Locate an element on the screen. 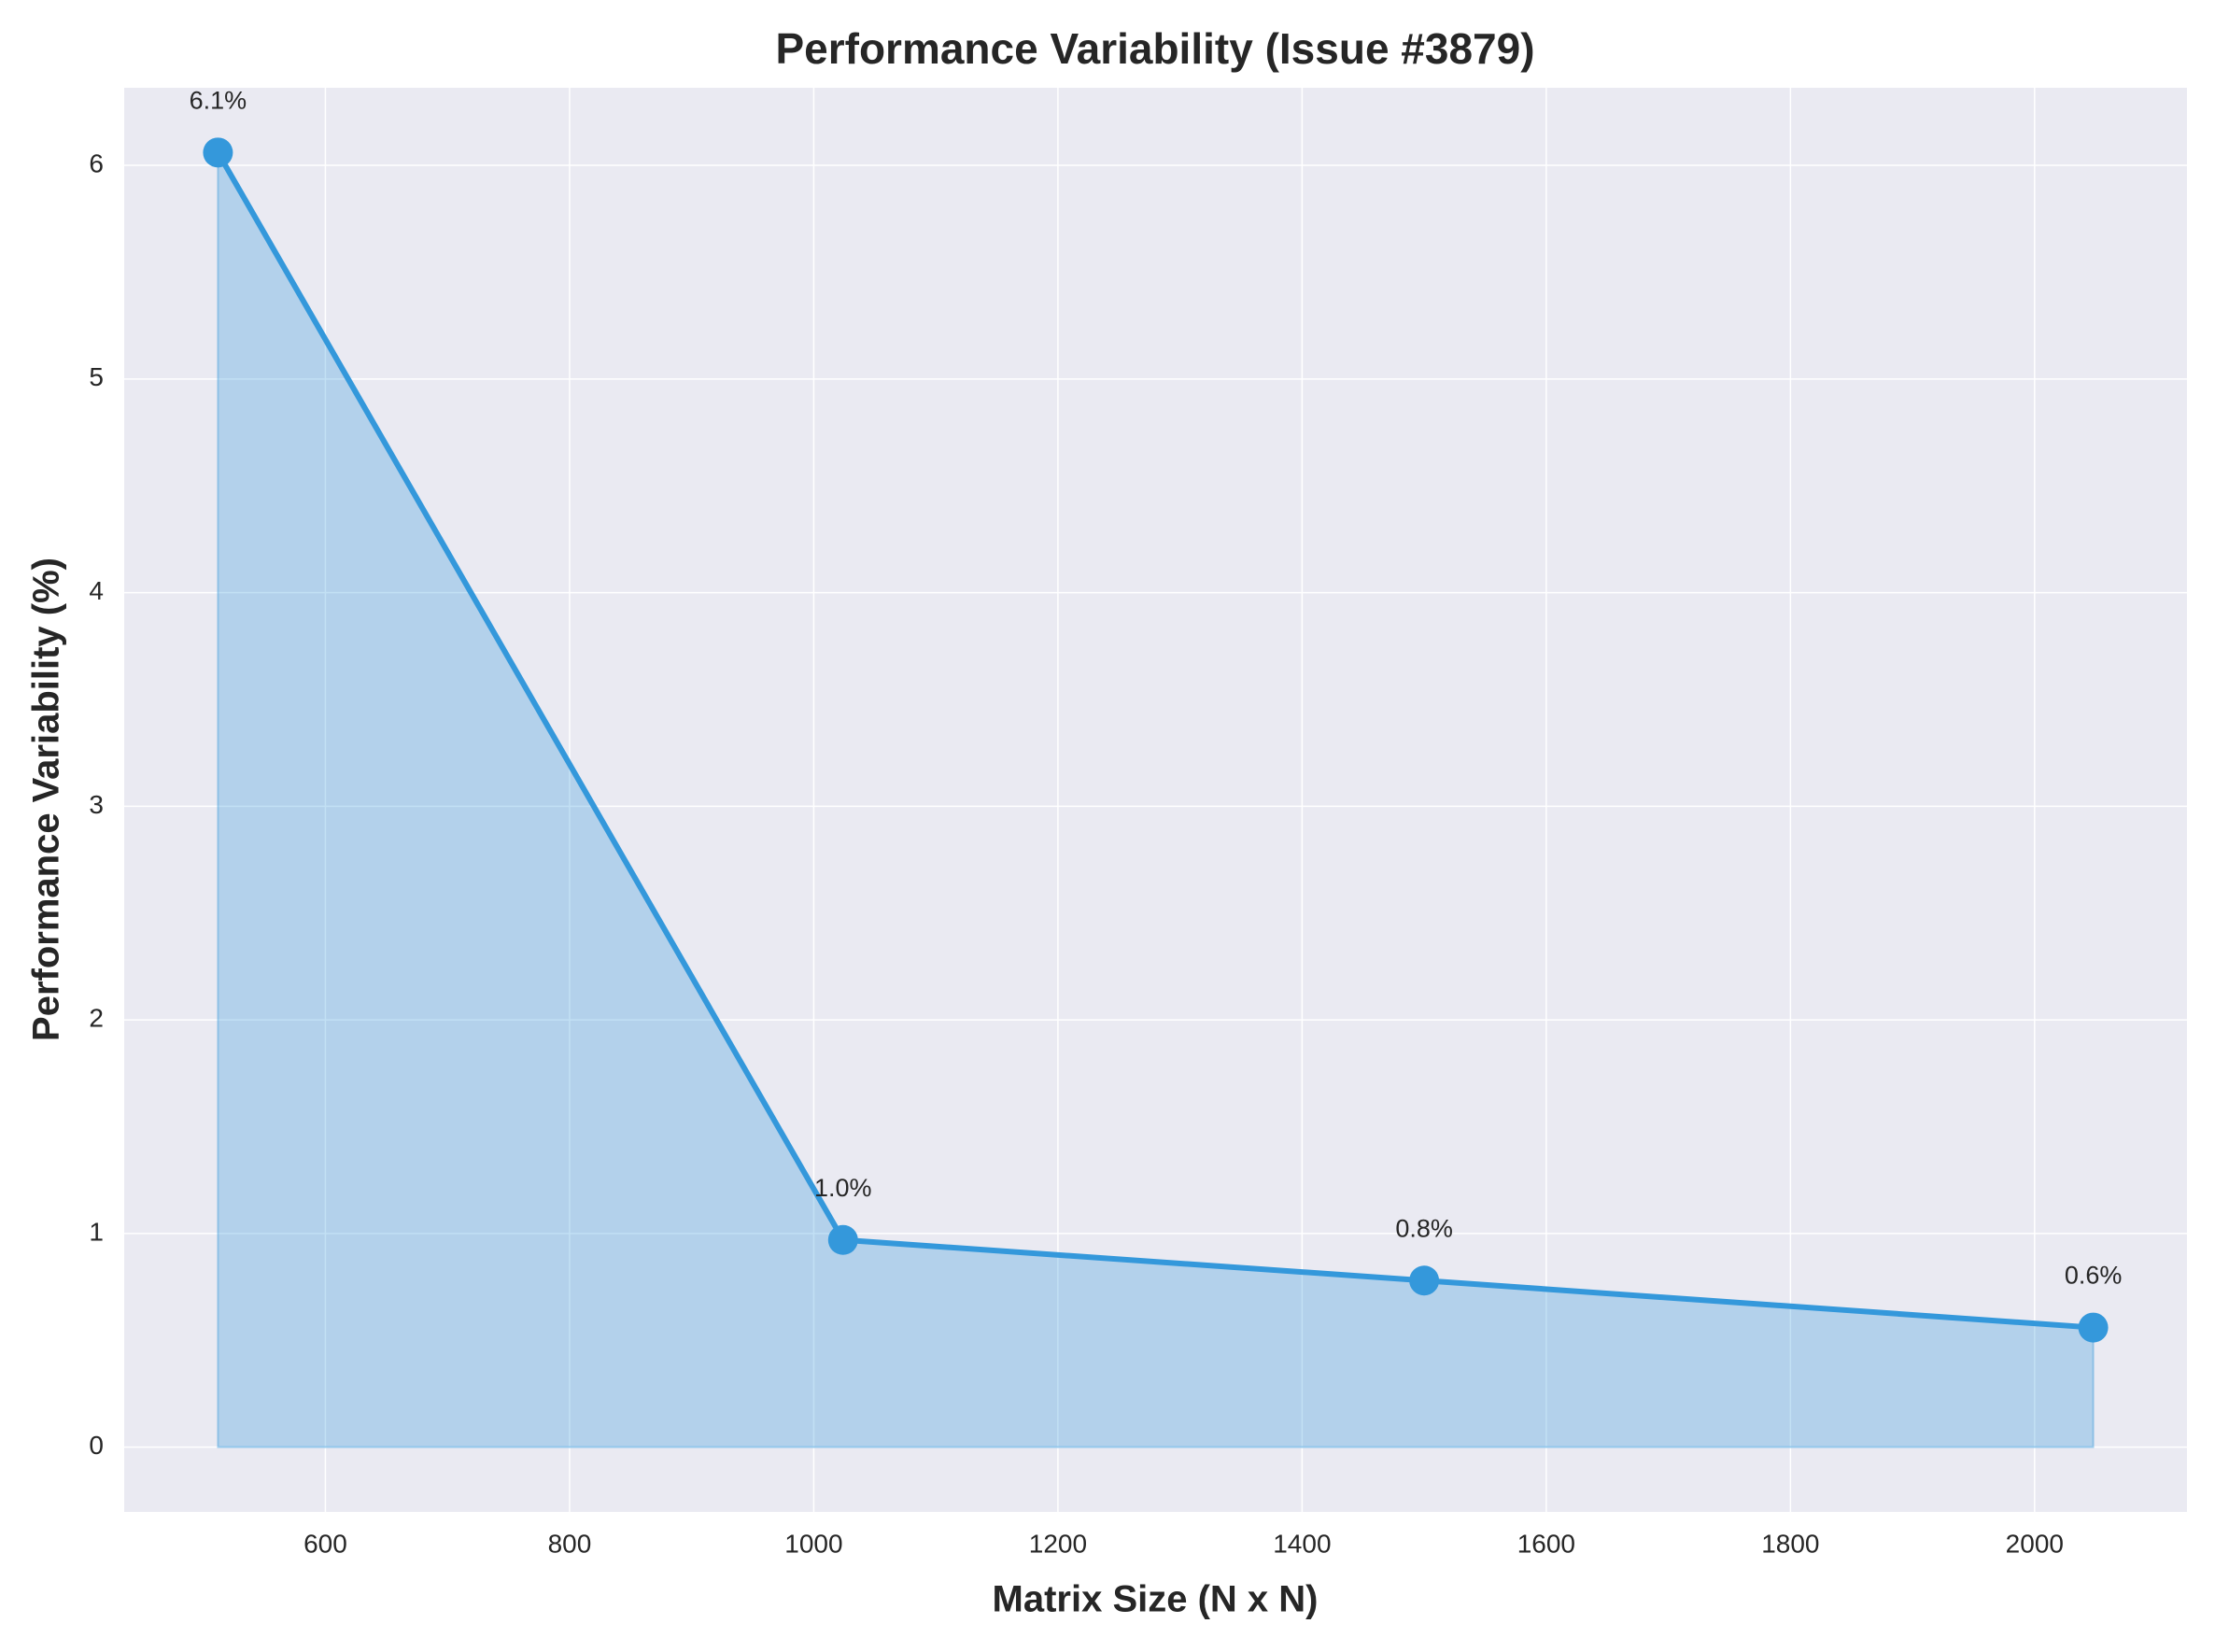 The image size is (2215, 1652). value-label: 0.6% is located at coordinates (2094, 1276).